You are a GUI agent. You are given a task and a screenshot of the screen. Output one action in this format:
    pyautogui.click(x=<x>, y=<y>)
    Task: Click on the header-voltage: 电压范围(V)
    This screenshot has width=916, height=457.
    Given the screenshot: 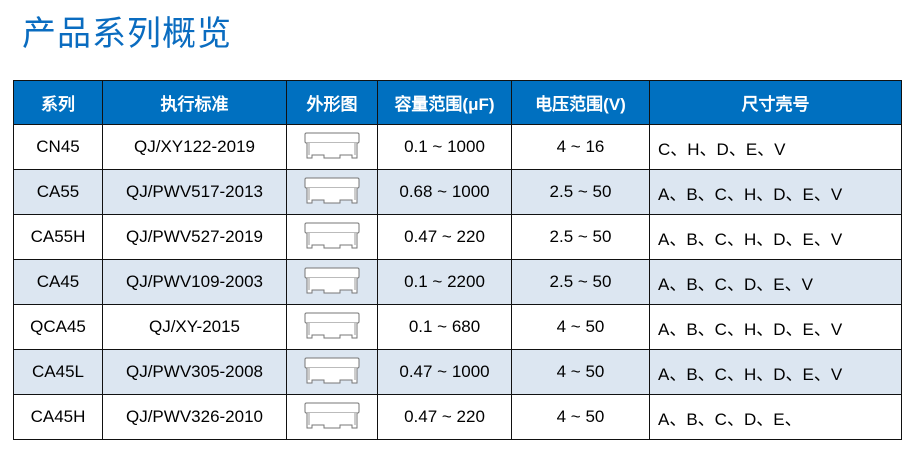 What is the action you would take?
    pyautogui.click(x=580, y=102)
    